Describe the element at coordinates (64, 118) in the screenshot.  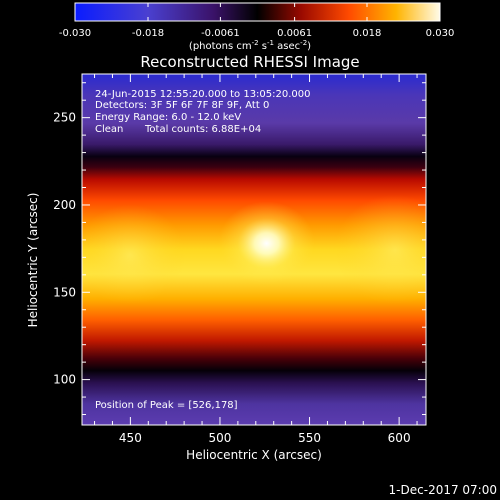
I see `y-tick-label: 250` at that location.